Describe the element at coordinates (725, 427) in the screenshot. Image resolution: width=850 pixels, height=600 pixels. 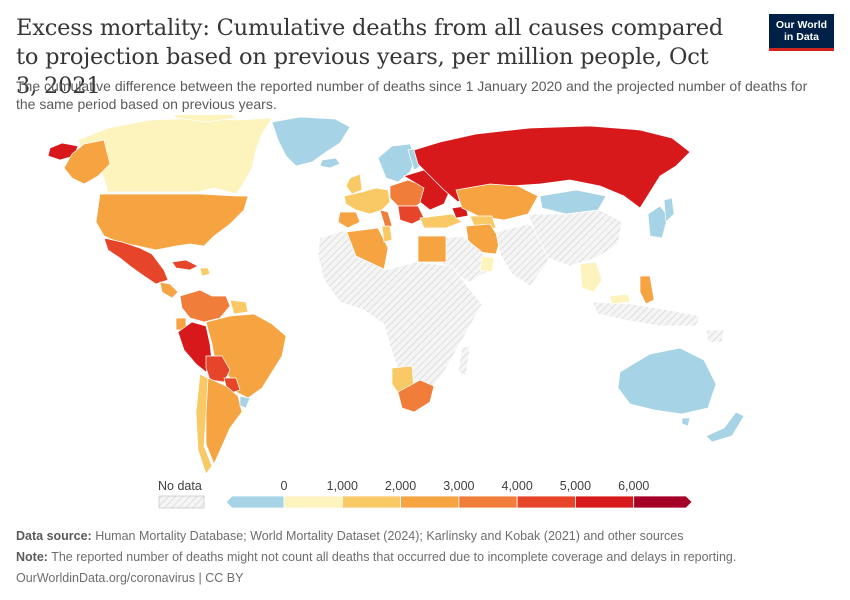
I see `region-new-zealand` at that location.